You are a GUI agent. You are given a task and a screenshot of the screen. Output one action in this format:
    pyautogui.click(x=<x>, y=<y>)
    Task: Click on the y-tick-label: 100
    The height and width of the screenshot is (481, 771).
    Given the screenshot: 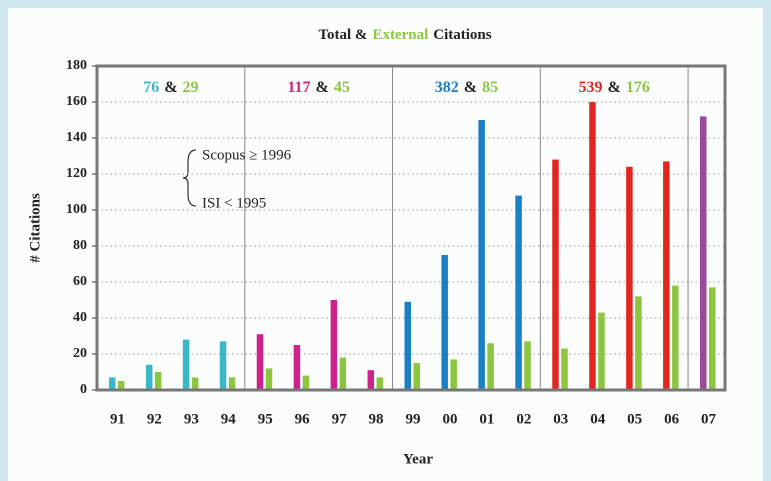 What is the action you would take?
    pyautogui.click(x=76, y=209)
    